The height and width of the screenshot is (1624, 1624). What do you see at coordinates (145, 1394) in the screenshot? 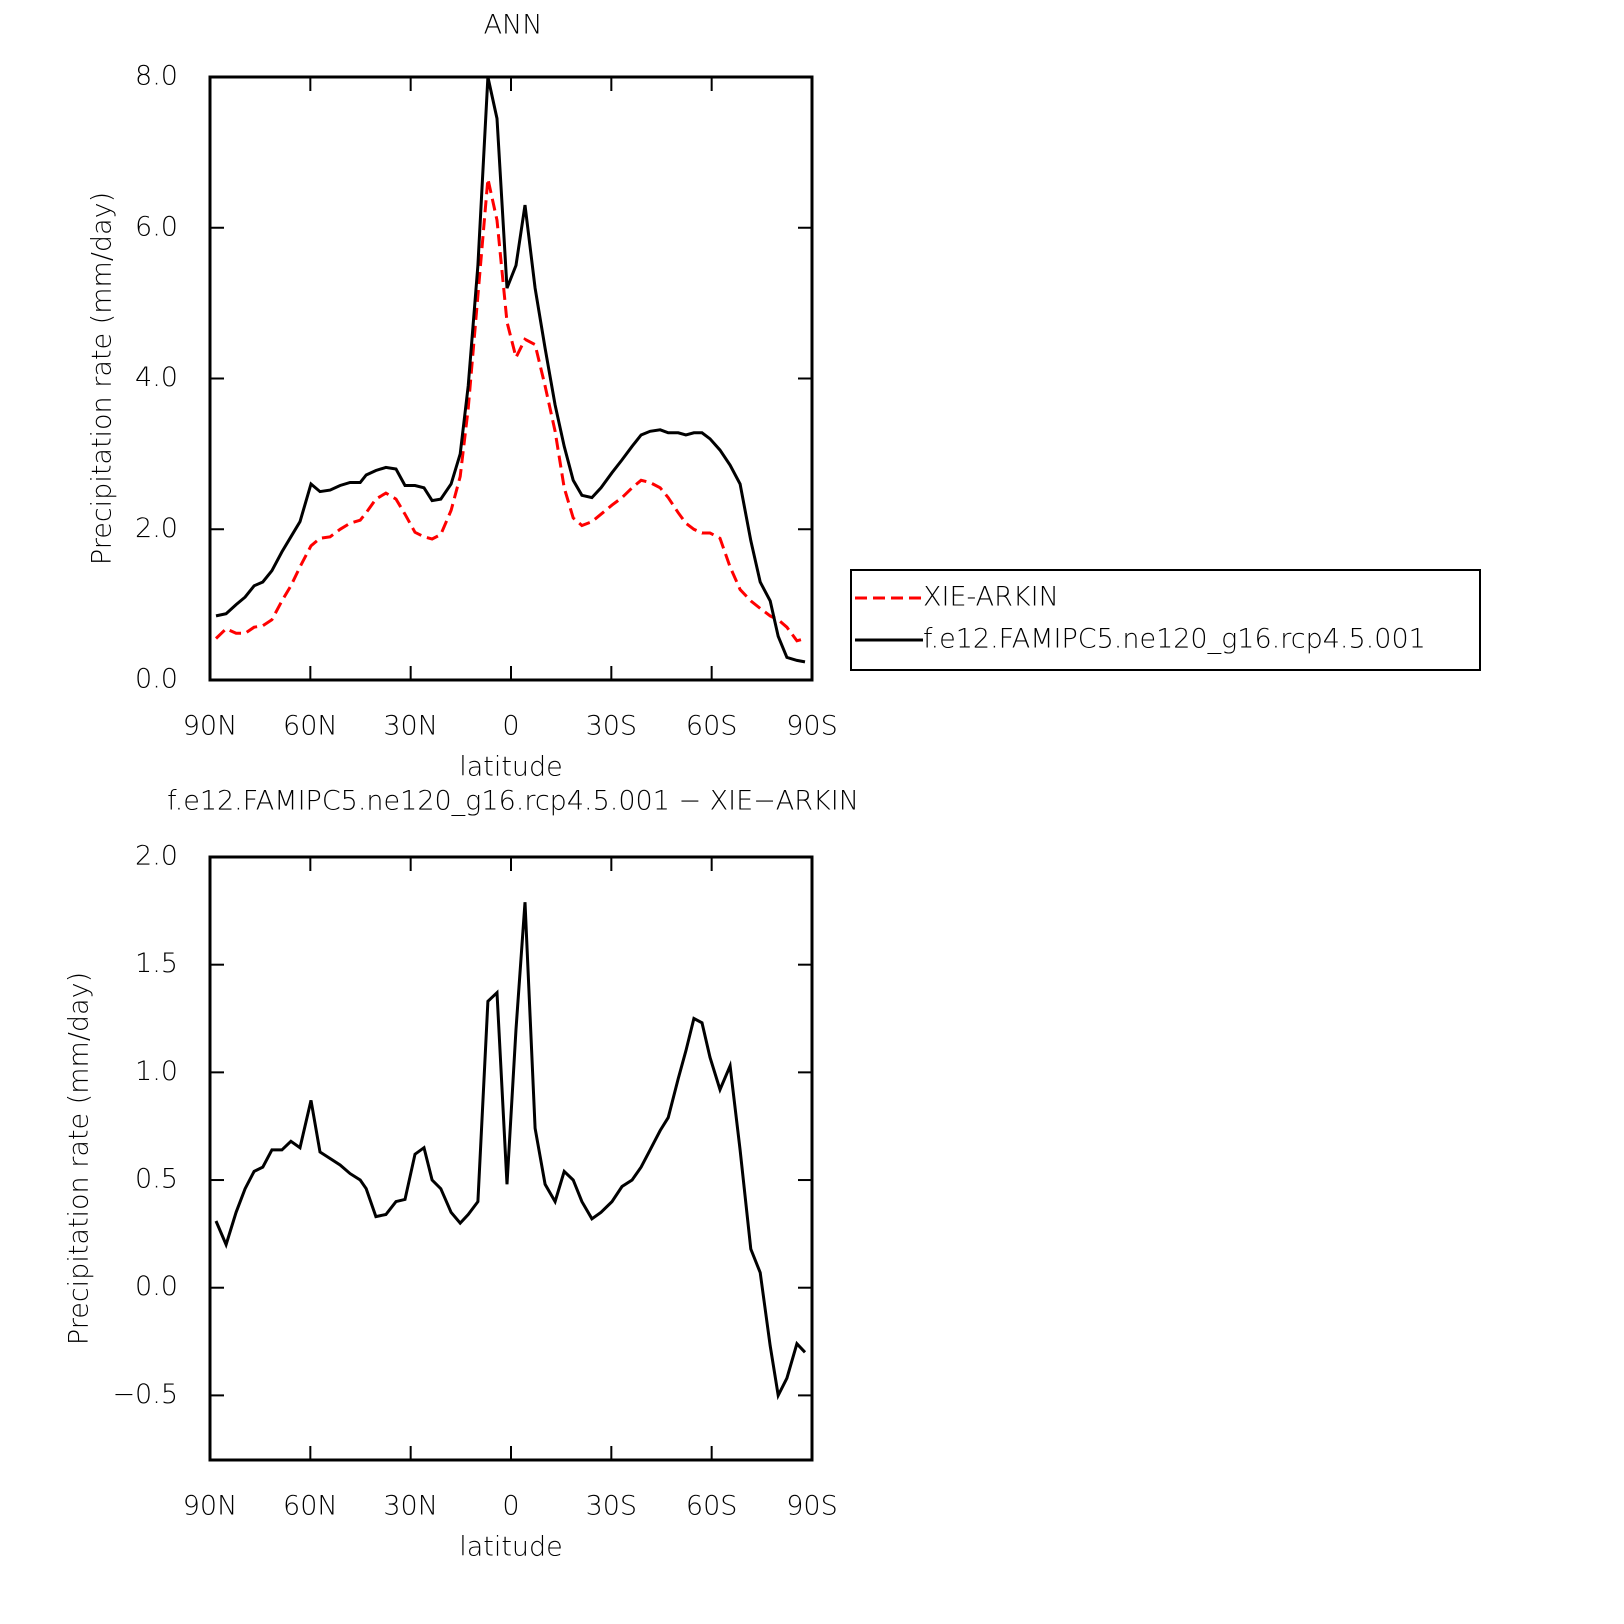
I see `y-tick-label: −0.5` at bounding box center [145, 1394].